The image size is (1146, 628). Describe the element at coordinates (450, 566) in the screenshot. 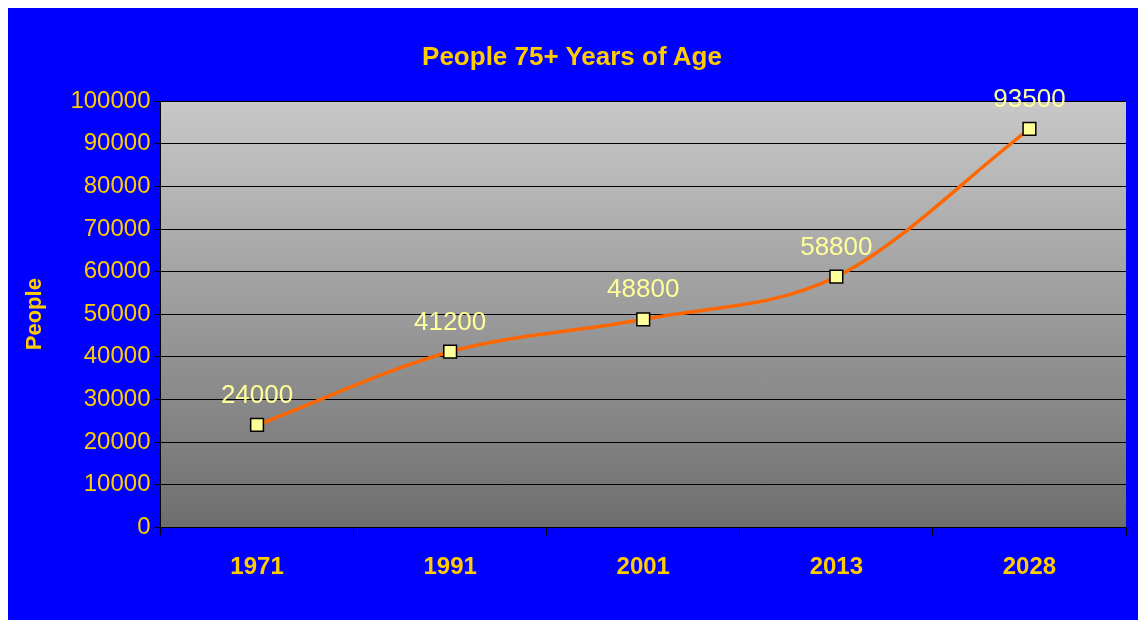

I see `x-tick-label: 1991` at that location.